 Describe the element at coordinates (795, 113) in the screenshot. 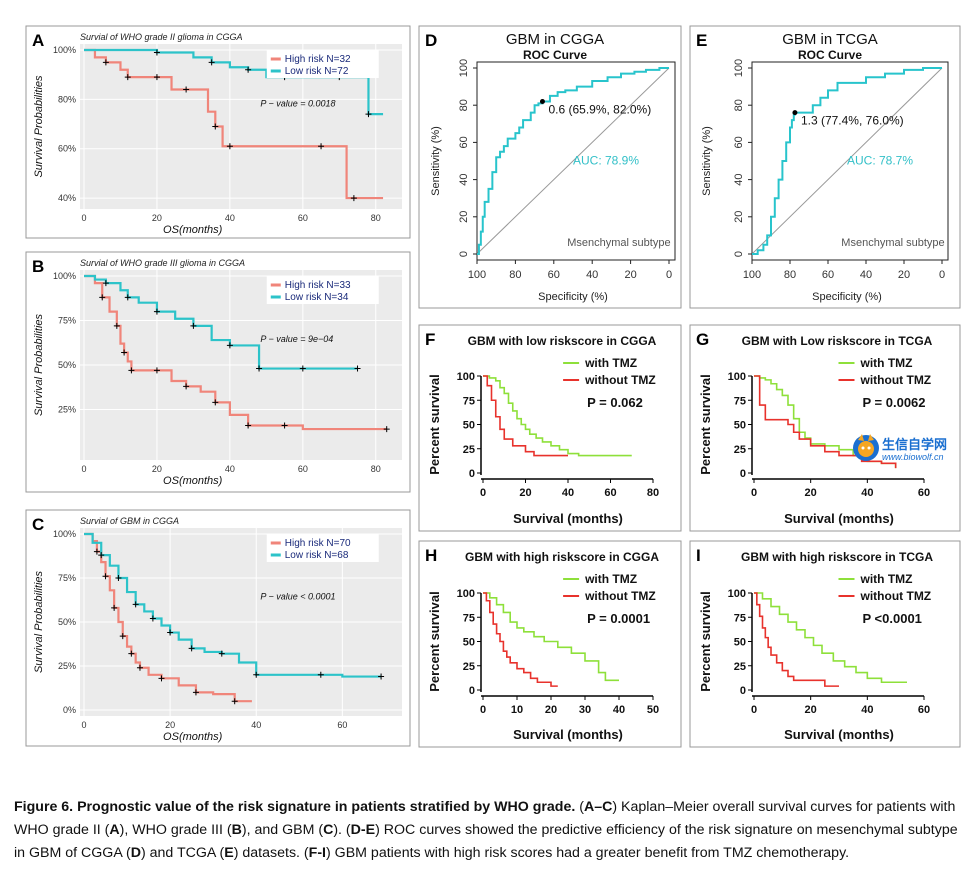

I see `threshold-point` at that location.